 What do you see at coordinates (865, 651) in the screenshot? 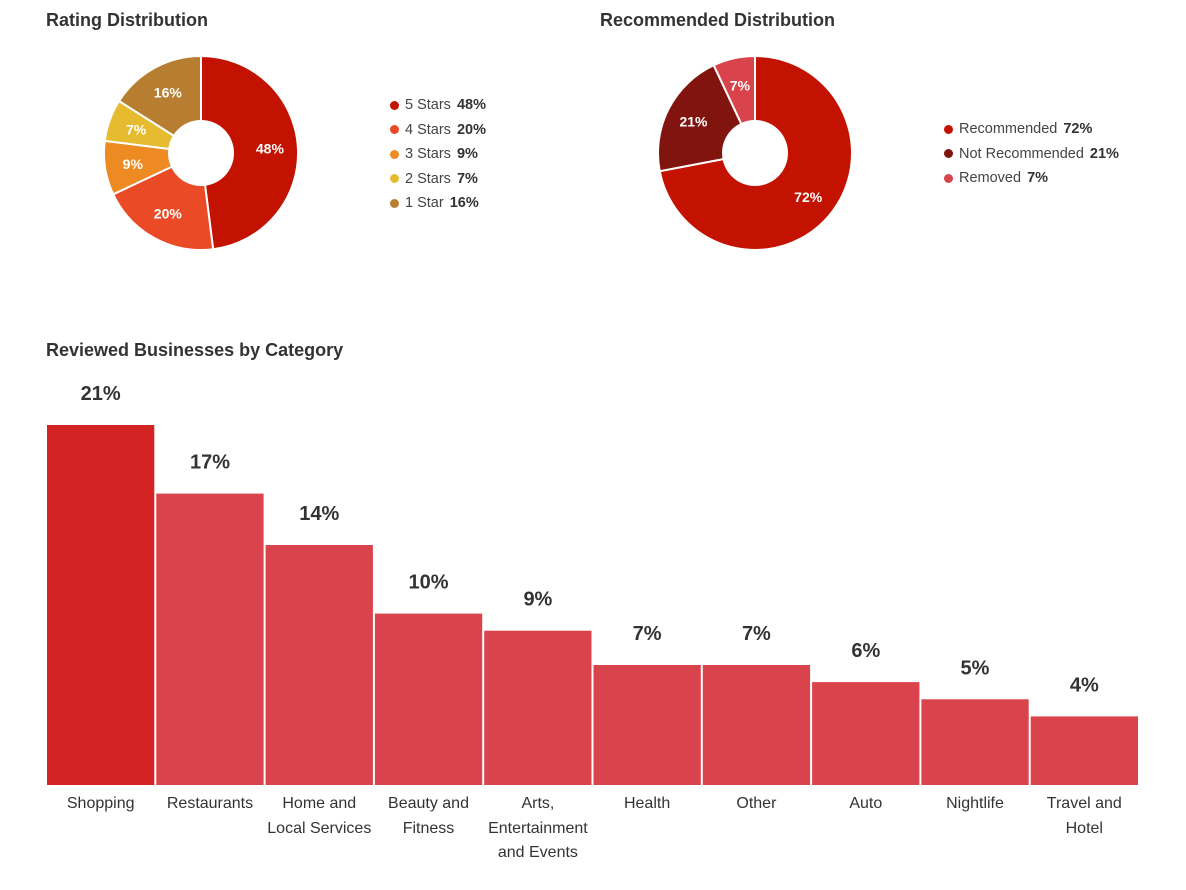
I see `bar-value-label: 6%` at bounding box center [865, 651].